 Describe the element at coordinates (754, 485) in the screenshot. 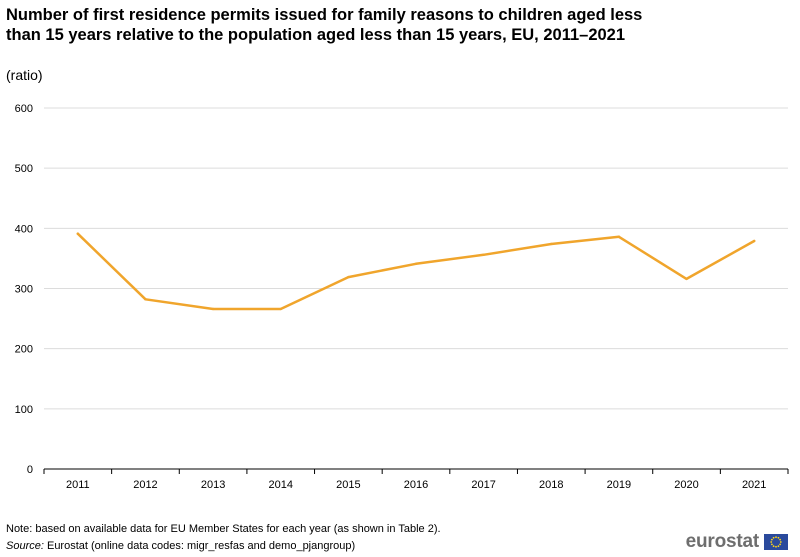

I see `x-tick-label: 2021` at that location.